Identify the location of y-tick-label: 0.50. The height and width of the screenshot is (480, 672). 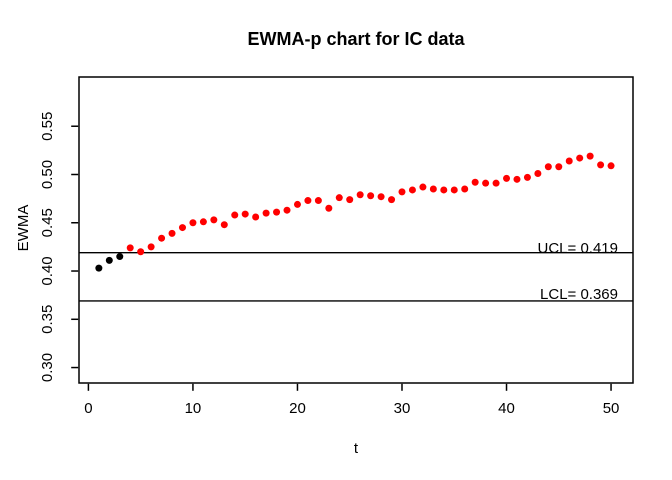
(47, 174).